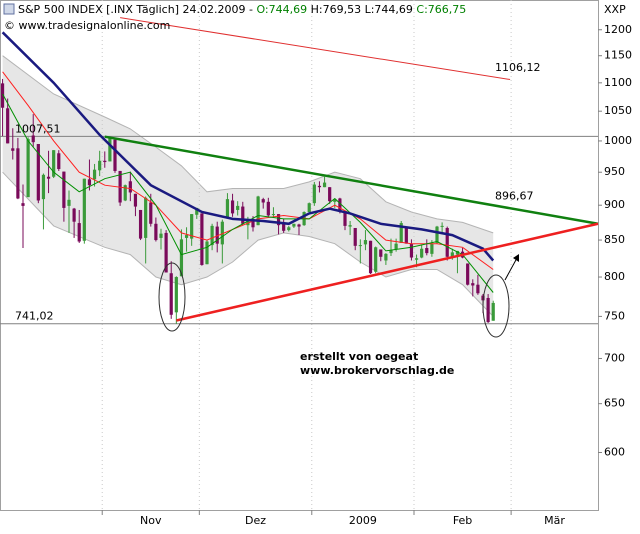 This screenshot has height=534, width=640. Describe the element at coordinates (516, 258) in the screenshot. I see `arrow-head` at that location.